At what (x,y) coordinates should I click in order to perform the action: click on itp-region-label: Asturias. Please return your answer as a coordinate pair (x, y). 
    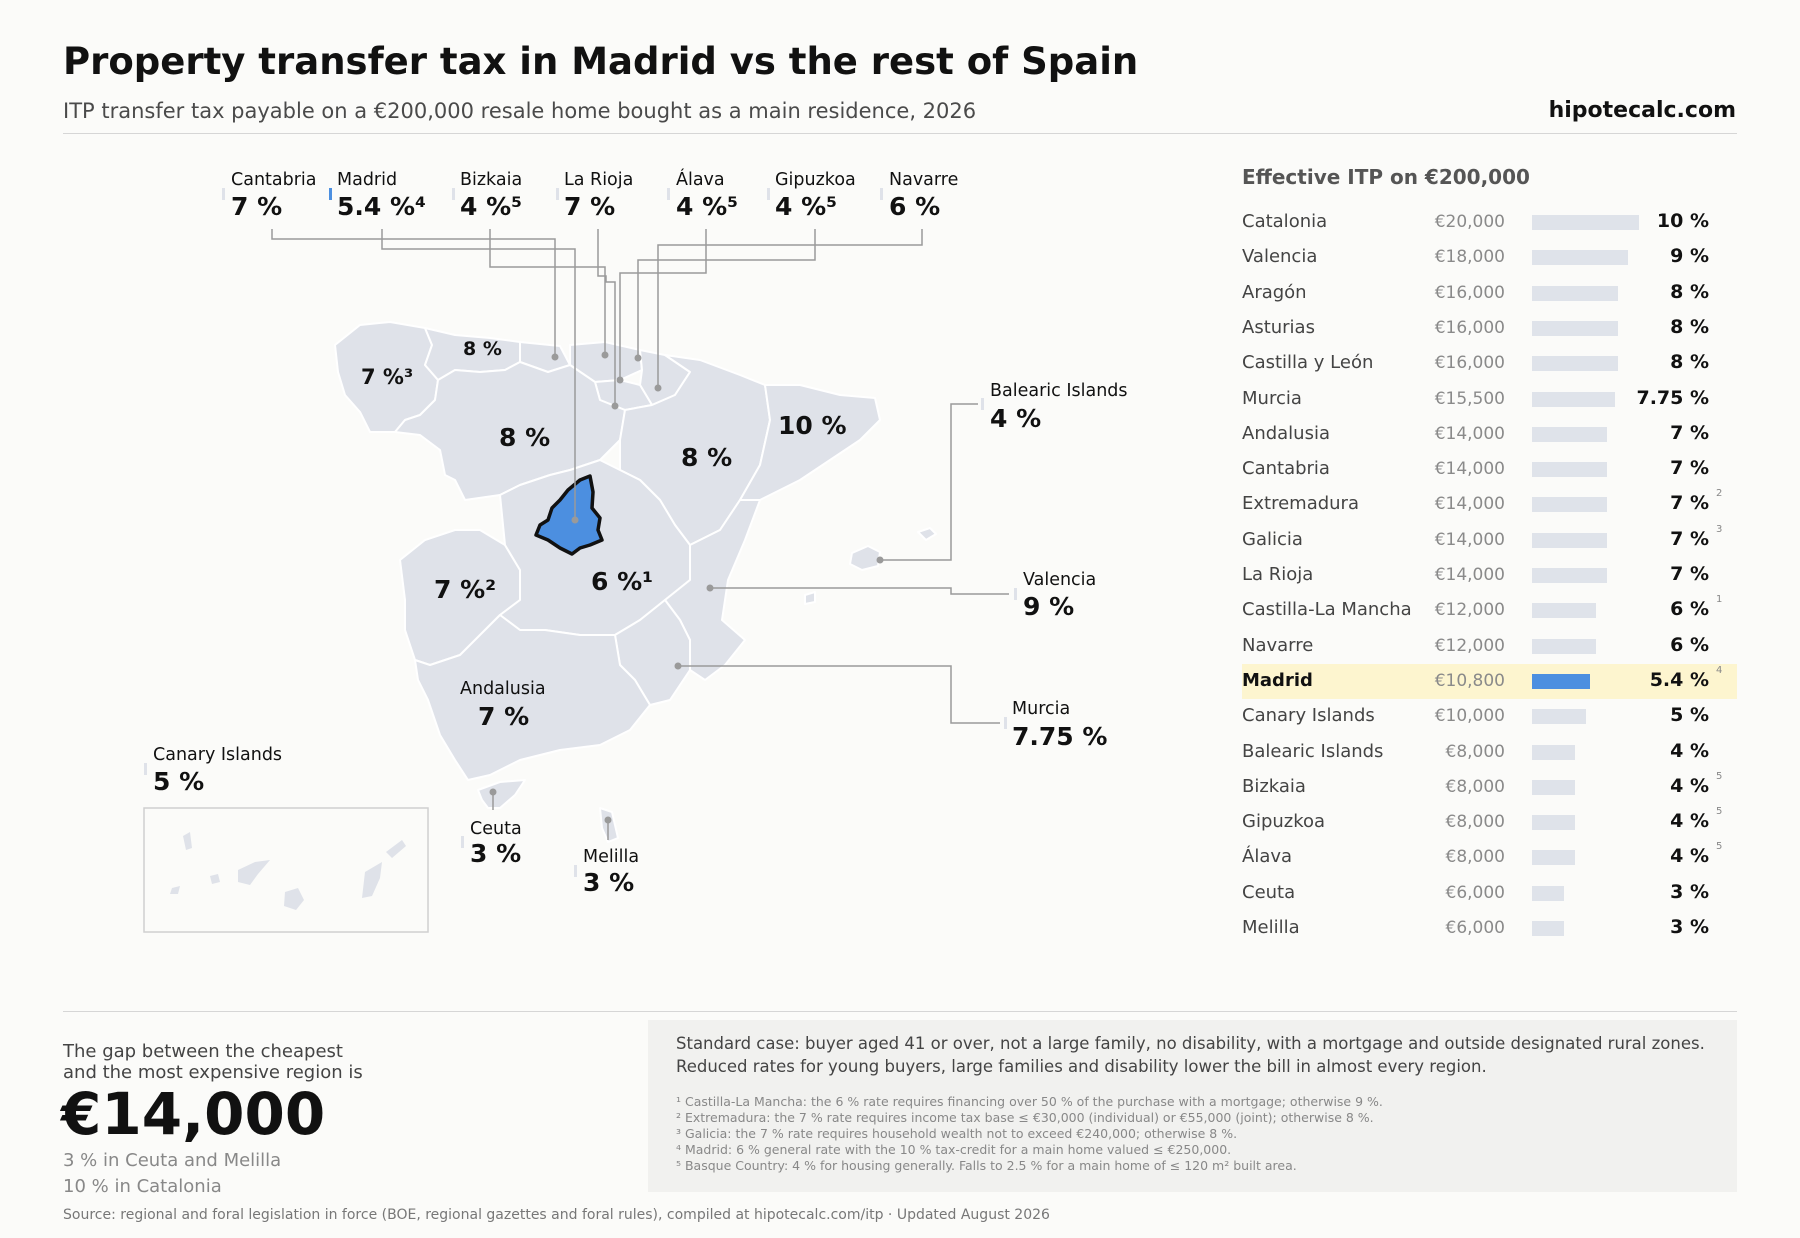
    Looking at the image, I should click on (1278, 327).